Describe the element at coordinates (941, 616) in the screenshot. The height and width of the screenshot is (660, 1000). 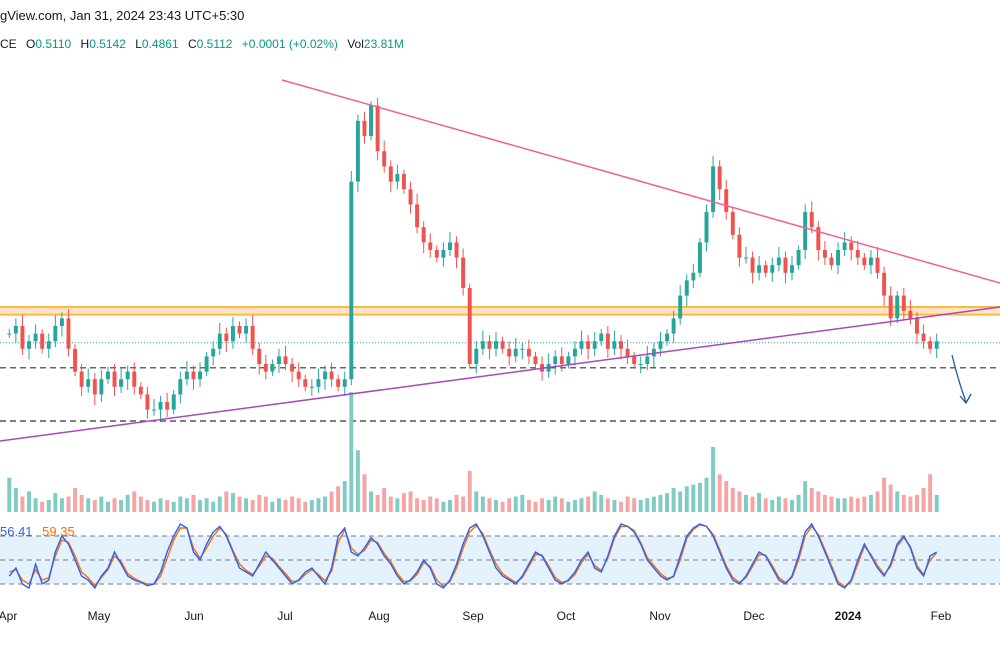
I see `x-tick-label: Feb` at that location.